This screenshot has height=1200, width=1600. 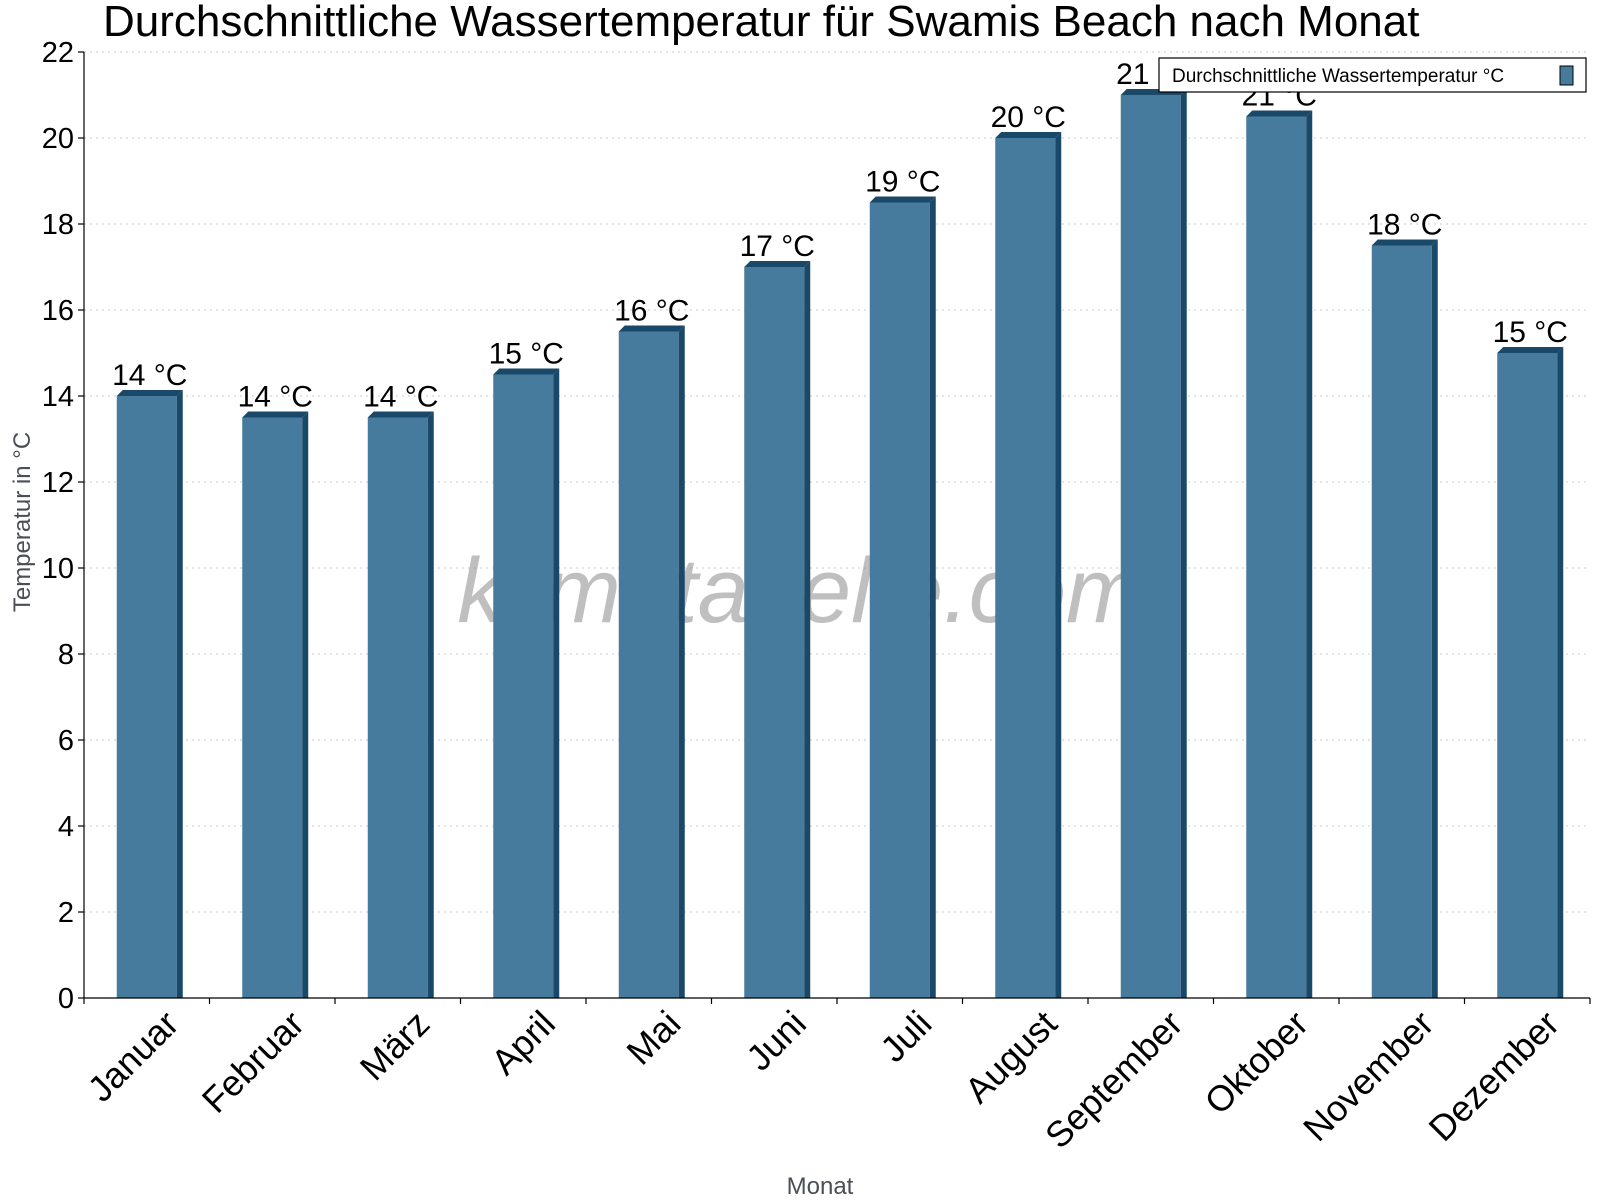 I want to click on y-tick-label: 2, so click(x=66, y=913).